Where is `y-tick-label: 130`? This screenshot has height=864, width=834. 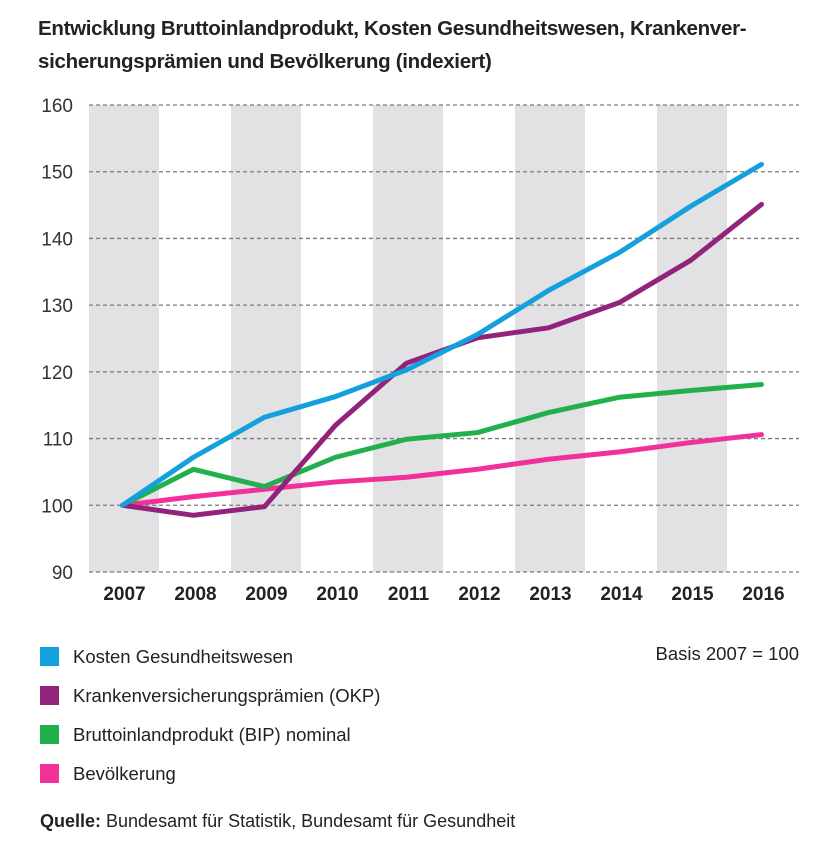 y-tick-label: 130 is located at coordinates (57, 306).